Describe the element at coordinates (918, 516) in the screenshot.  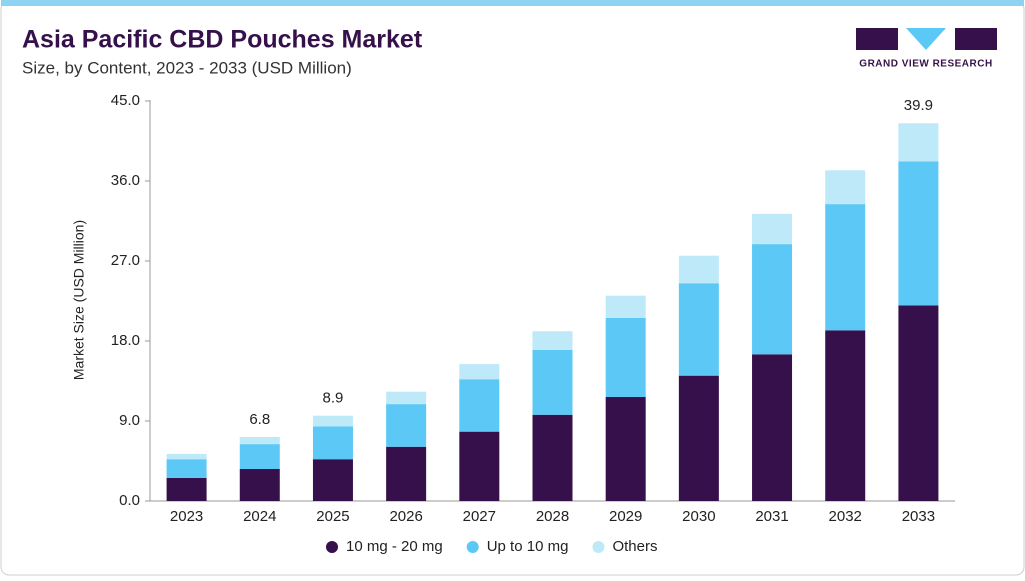
I see `x-tick-label: 2033` at that location.